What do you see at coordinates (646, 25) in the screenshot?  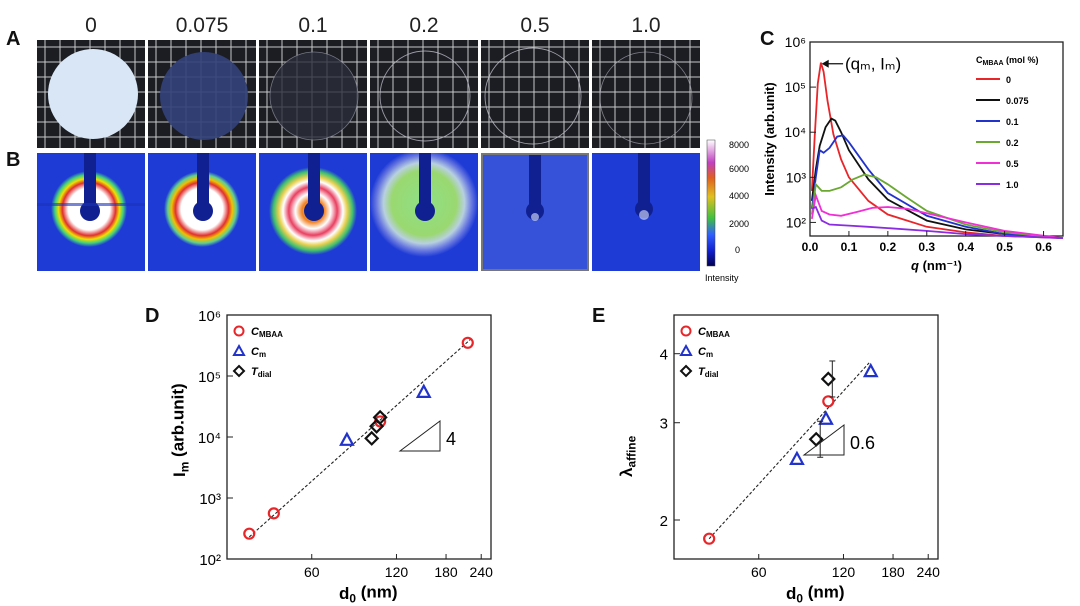 I see `conc-label-6: 1.0` at bounding box center [646, 25].